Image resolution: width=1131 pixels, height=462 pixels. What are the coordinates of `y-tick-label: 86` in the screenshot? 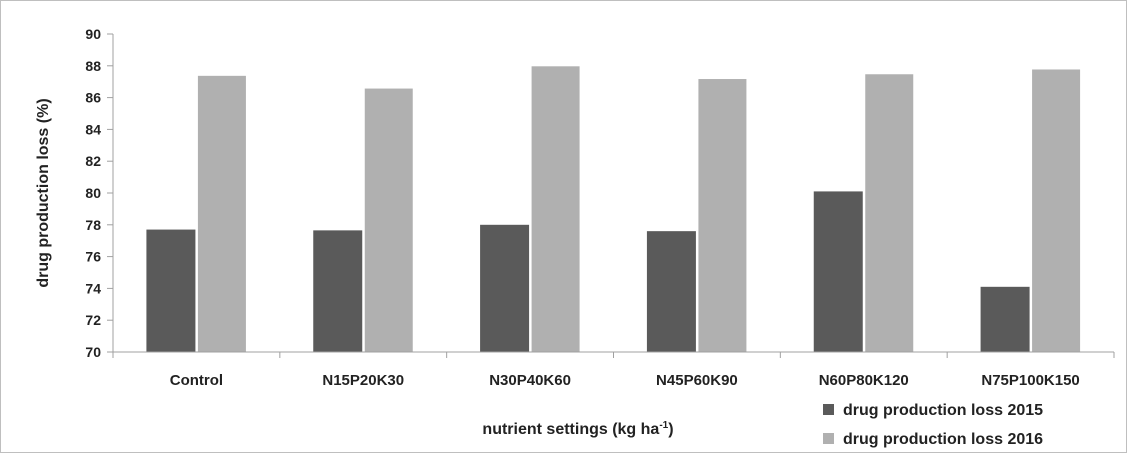 It's located at (93, 98).